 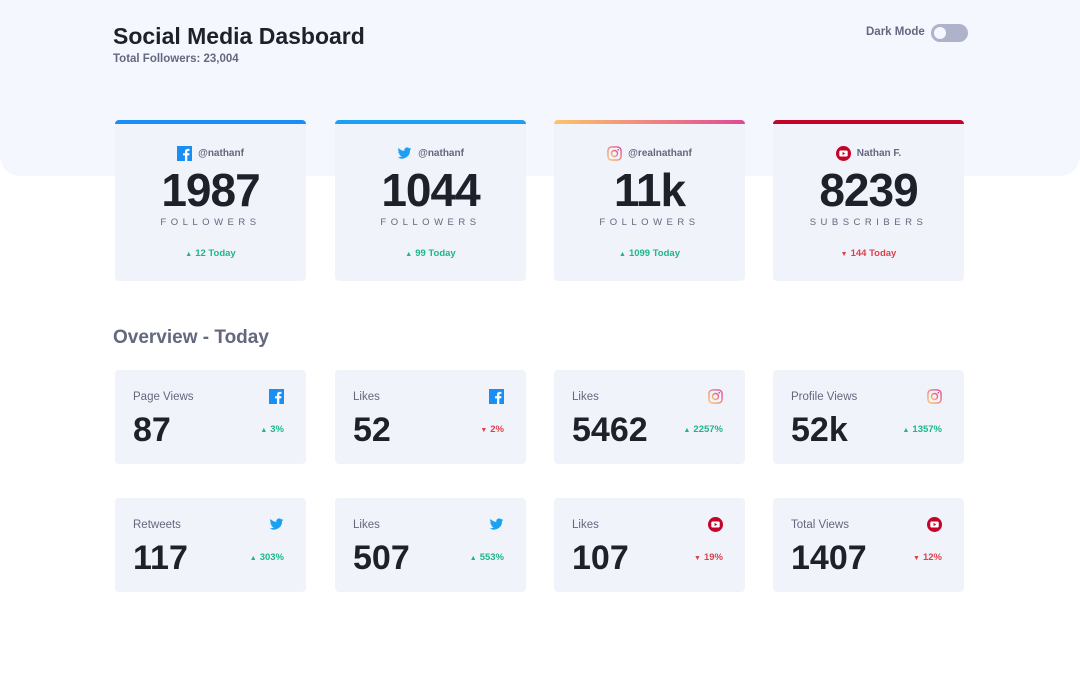 What do you see at coordinates (940, 33) in the screenshot?
I see `toggle-knob` at bounding box center [940, 33].